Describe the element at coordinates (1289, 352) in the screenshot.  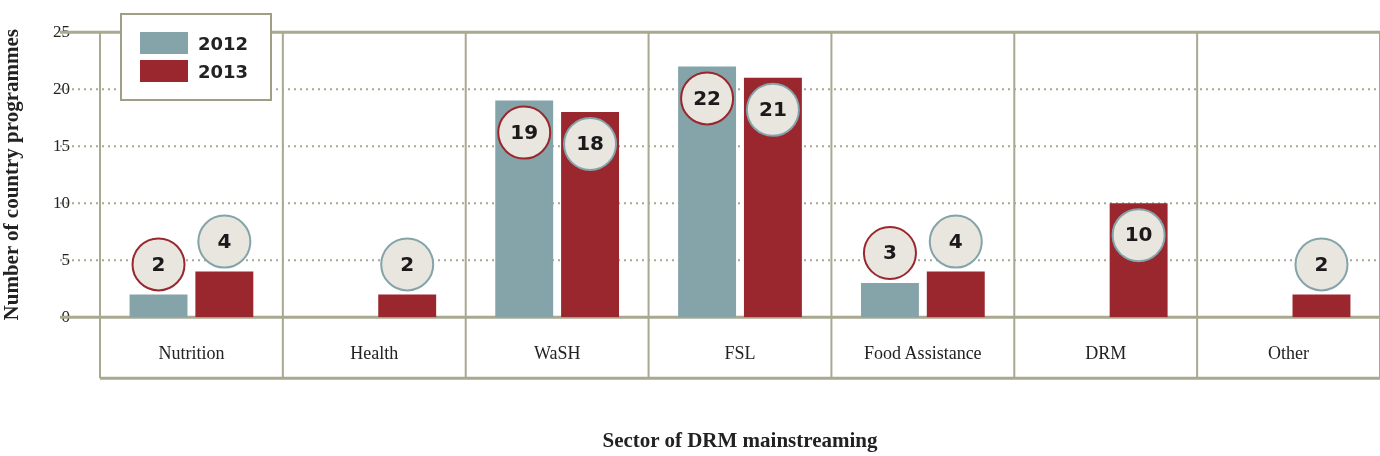
I see `x-tick-label: Other` at that location.